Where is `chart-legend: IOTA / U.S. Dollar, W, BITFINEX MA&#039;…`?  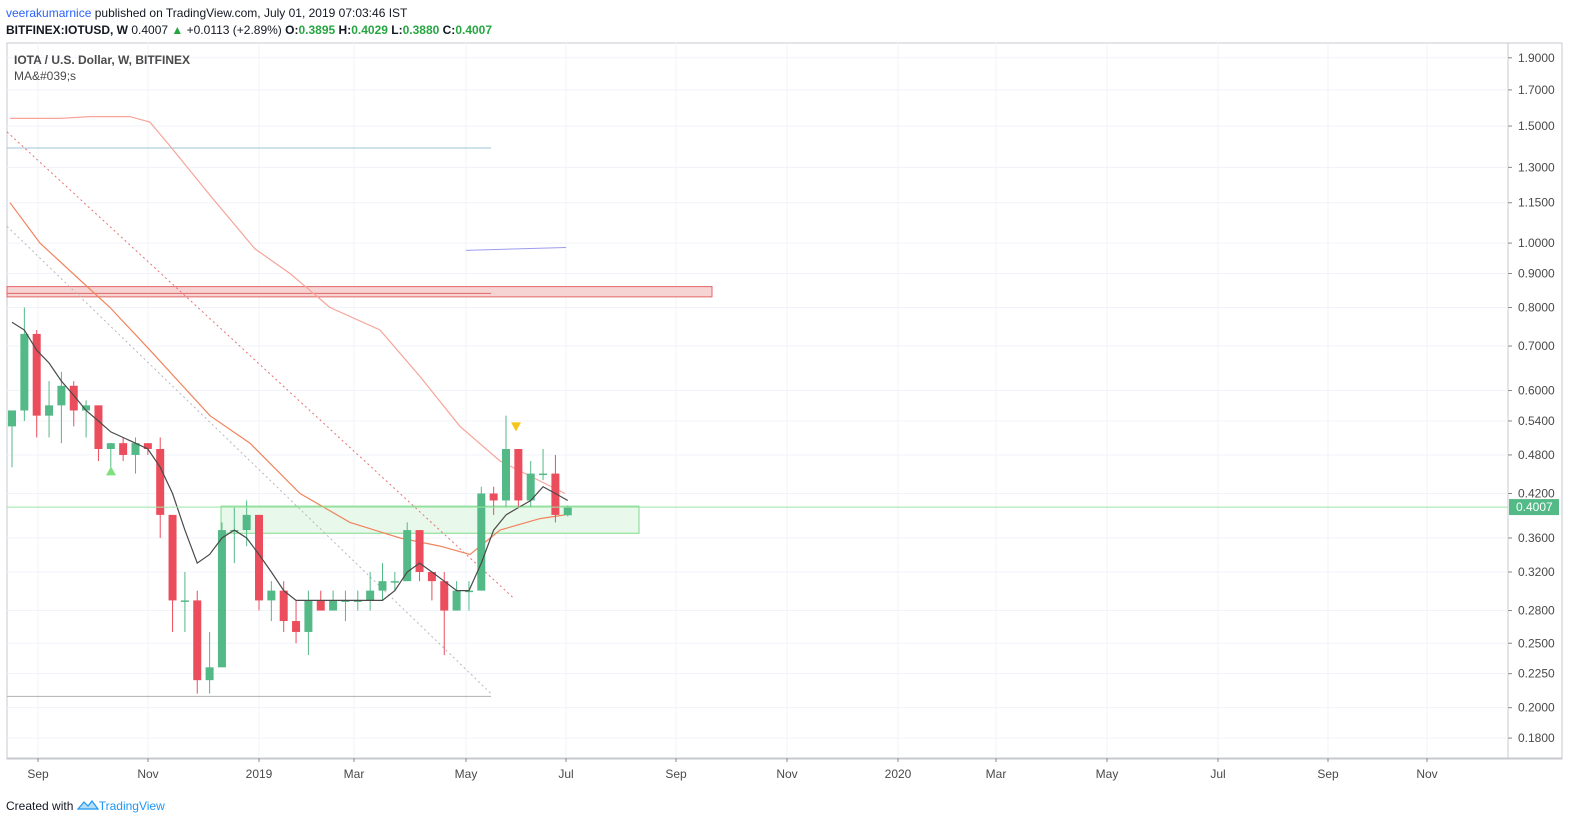
chart-legend: IOTA / U.S. Dollar, W, BITFINEX MA&#039;… is located at coordinates (102, 68).